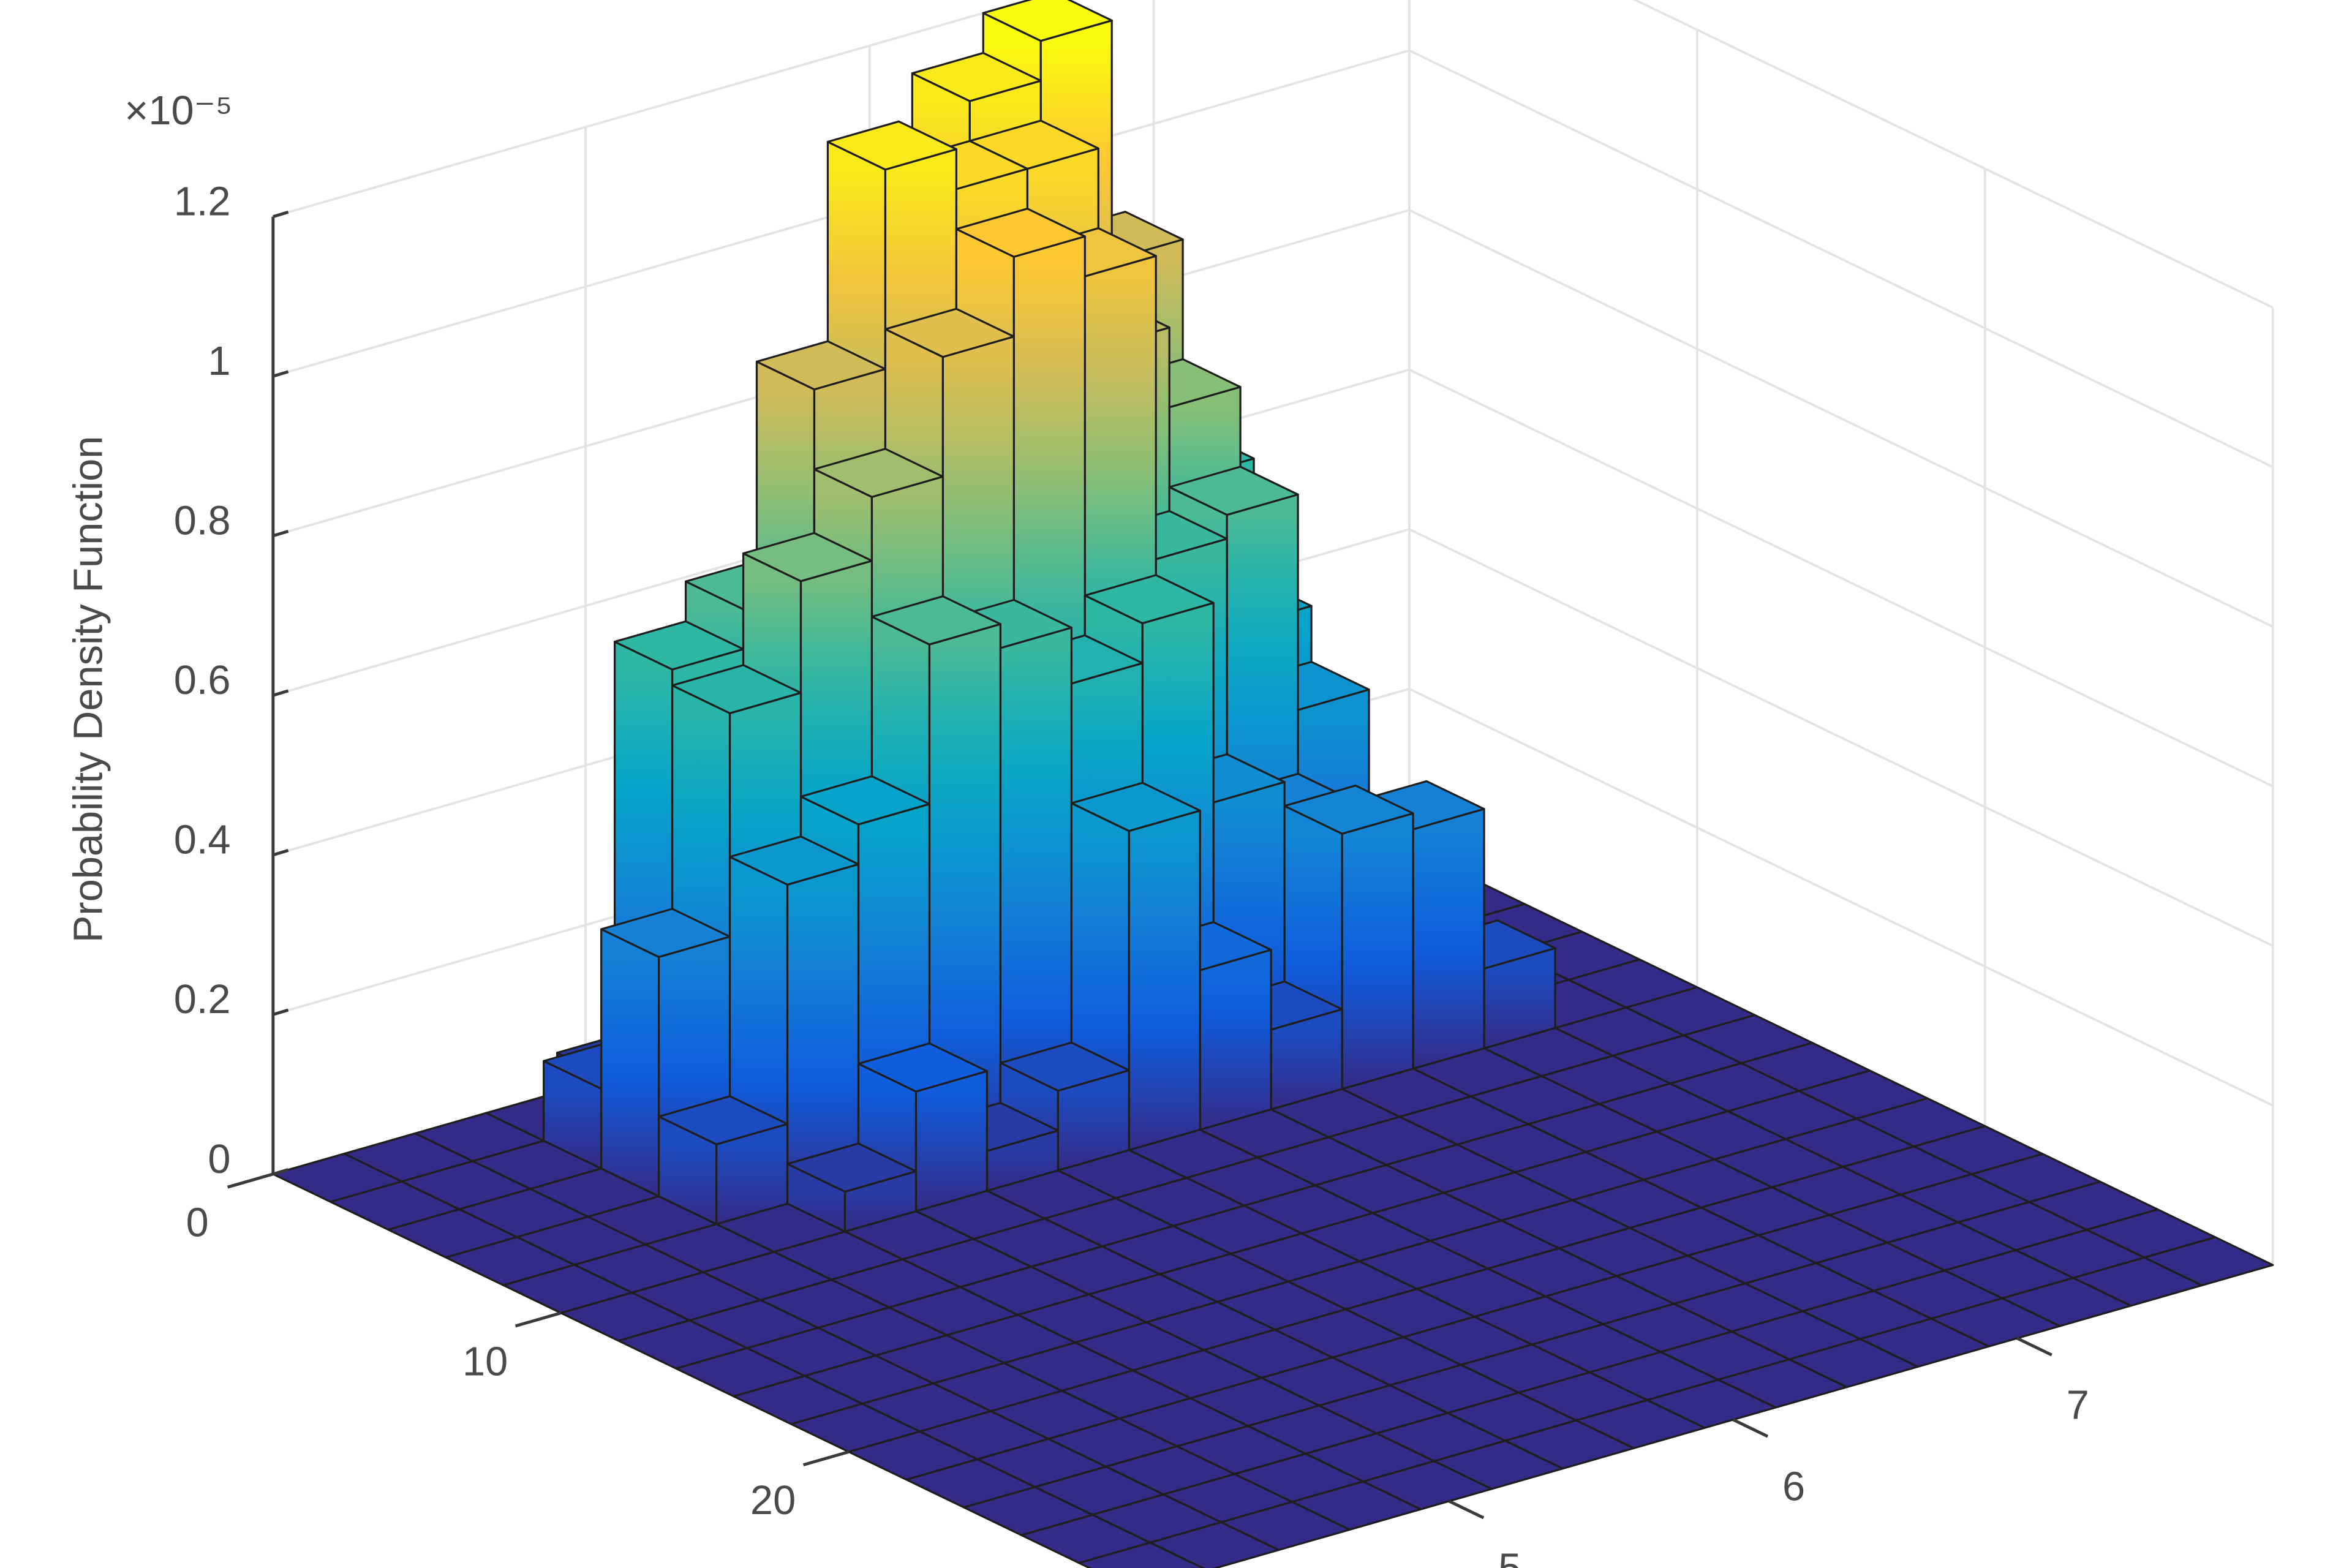 The image size is (2352, 1568). I want to click on y-tick-label: 7, so click(2078, 1405).